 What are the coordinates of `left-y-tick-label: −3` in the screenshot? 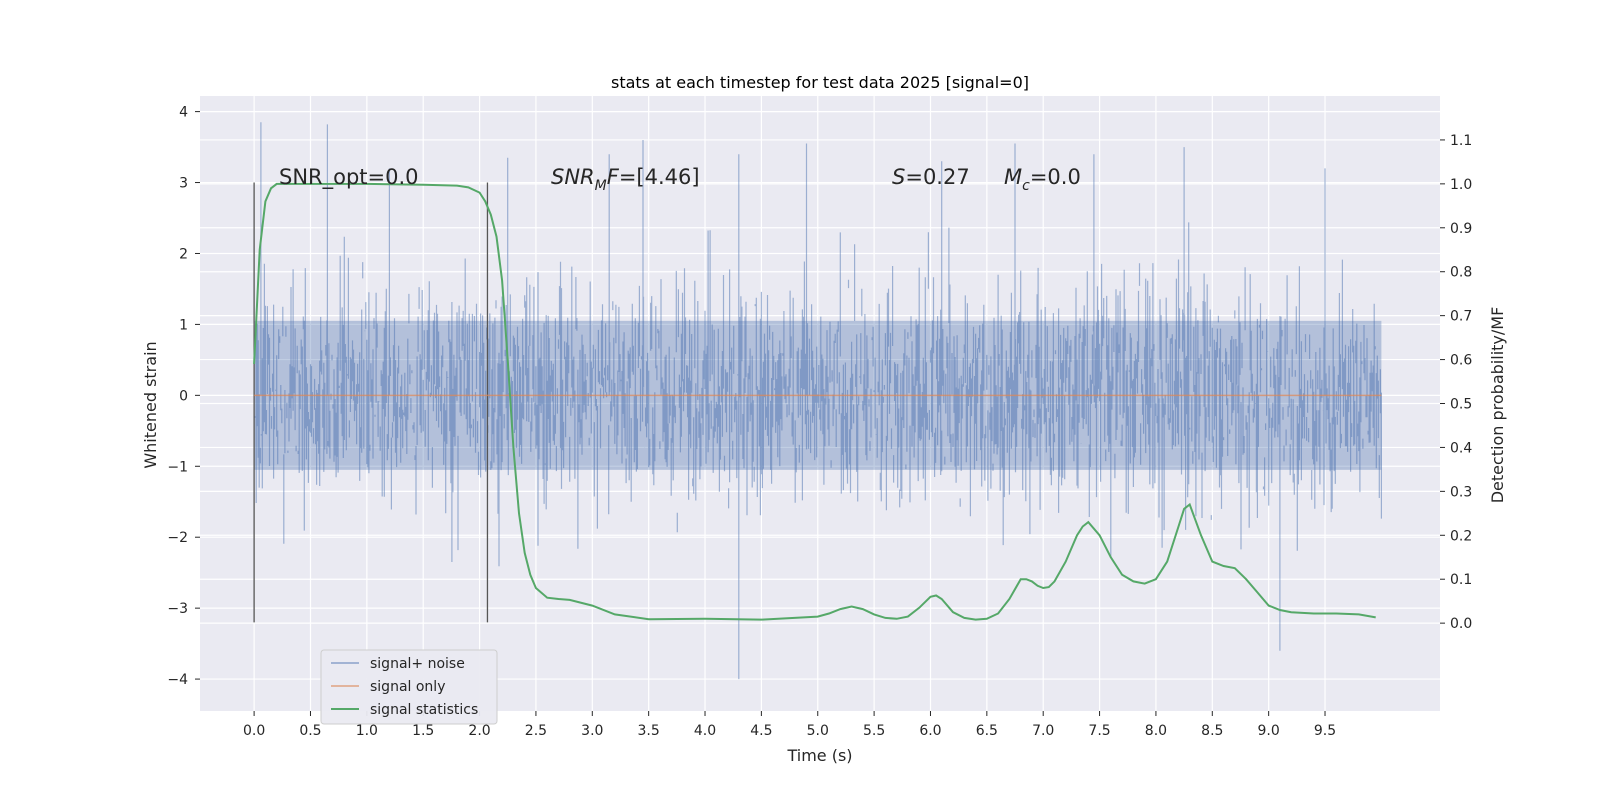 It's located at (177, 609).